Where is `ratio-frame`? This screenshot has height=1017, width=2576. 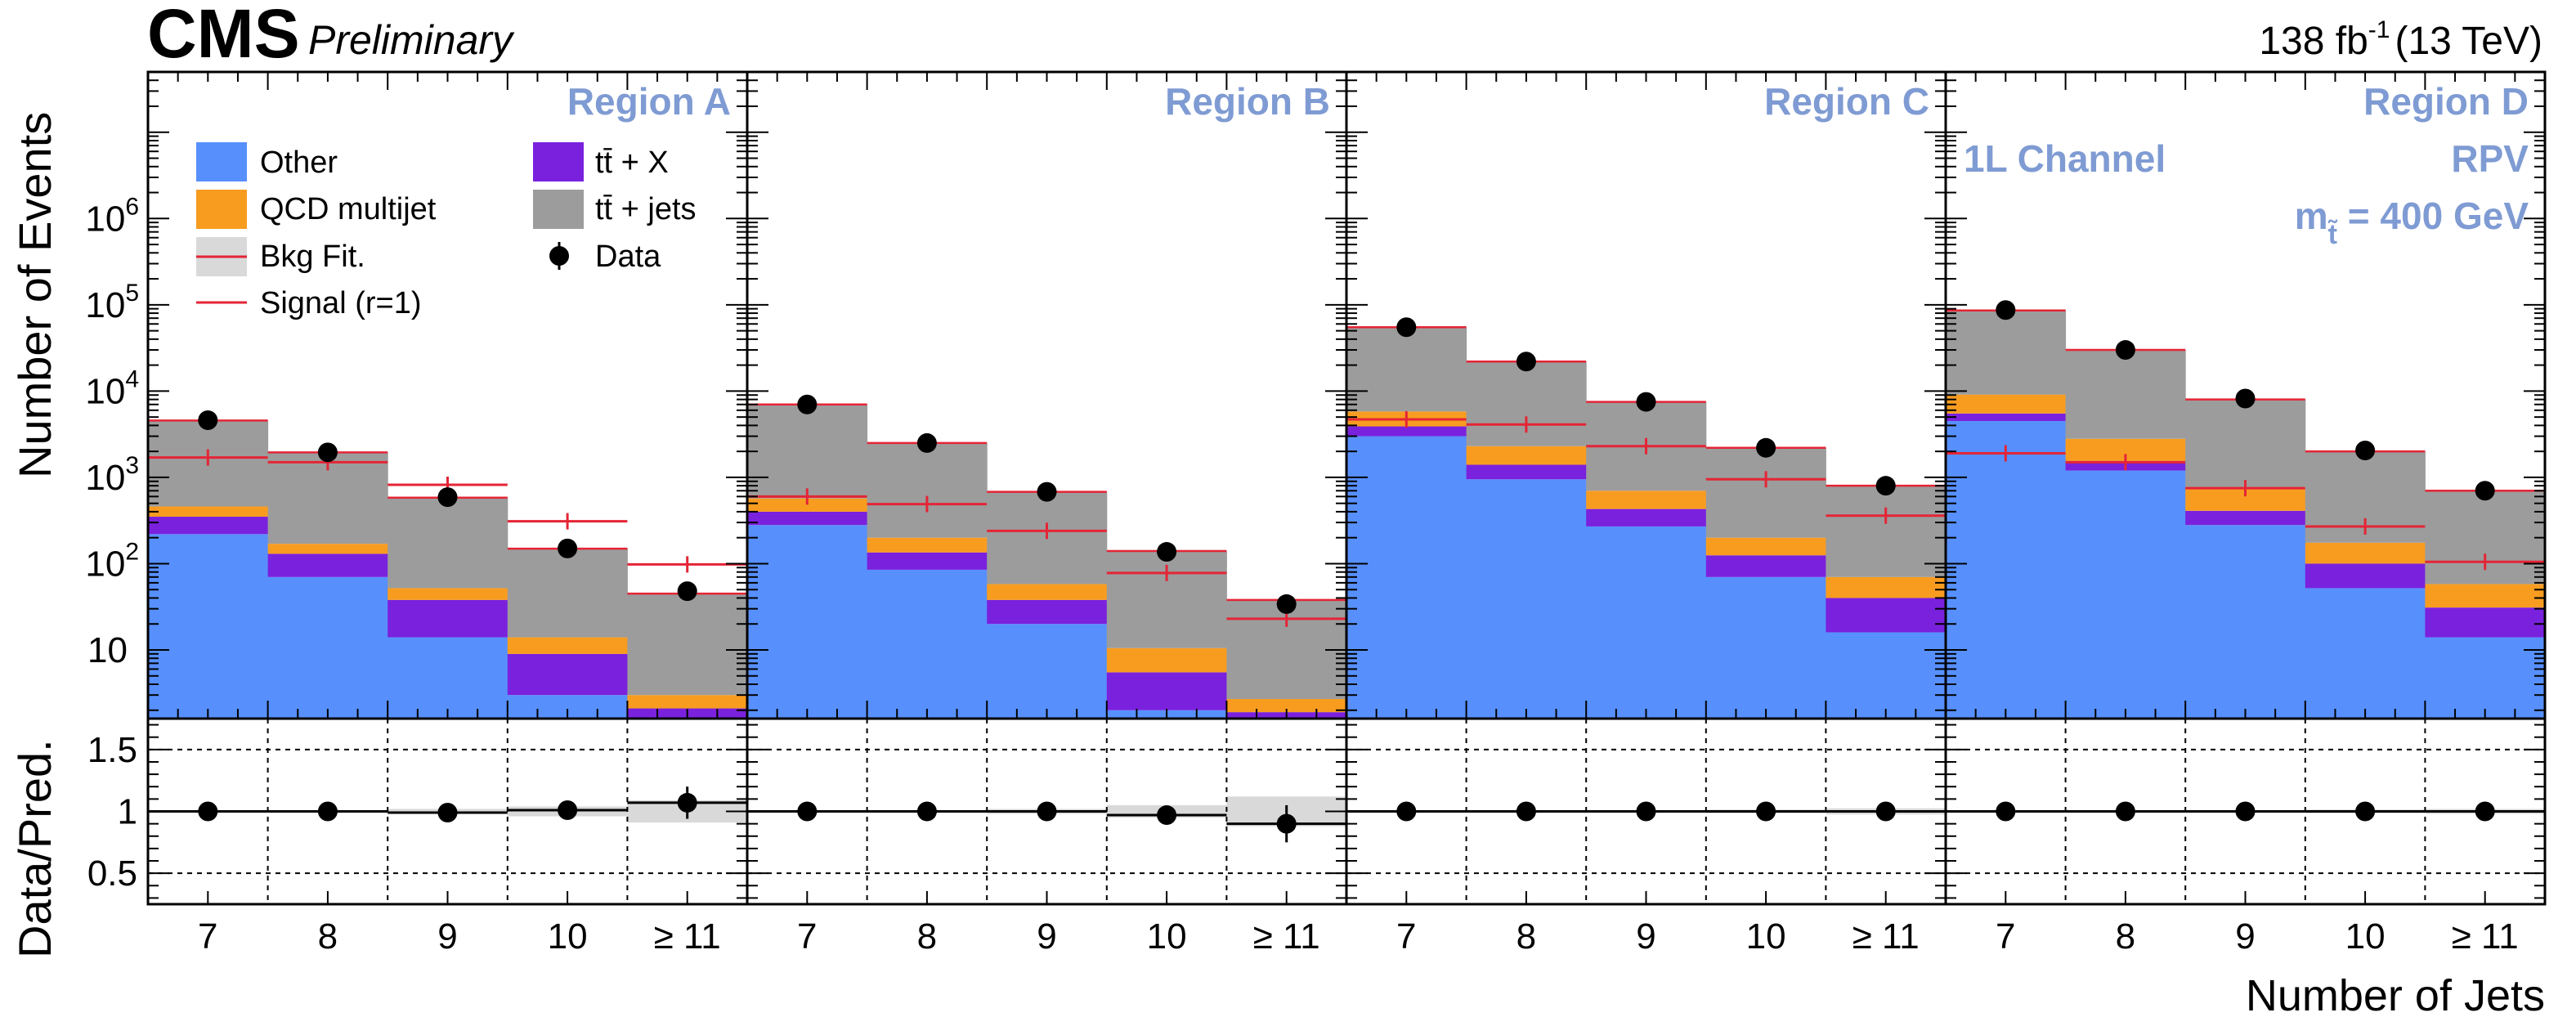
ratio-frame is located at coordinates (2246, 811).